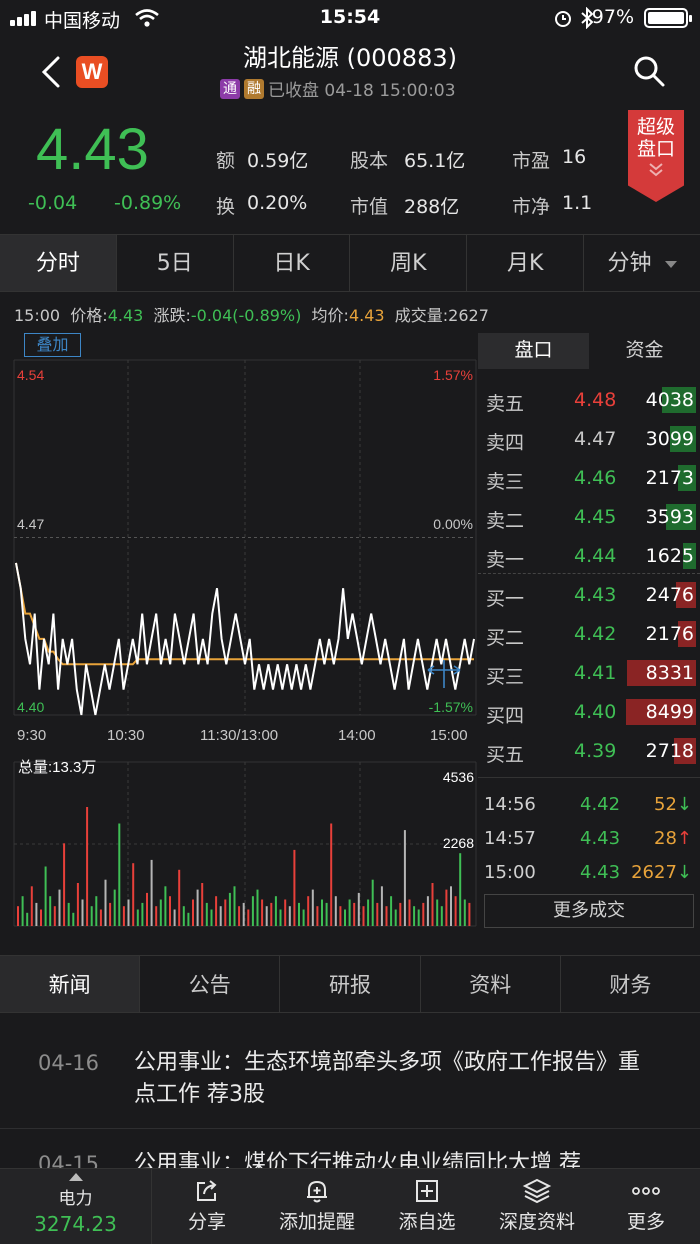  Describe the element at coordinates (245, 639) in the screenshot. I see `price-line` at that location.